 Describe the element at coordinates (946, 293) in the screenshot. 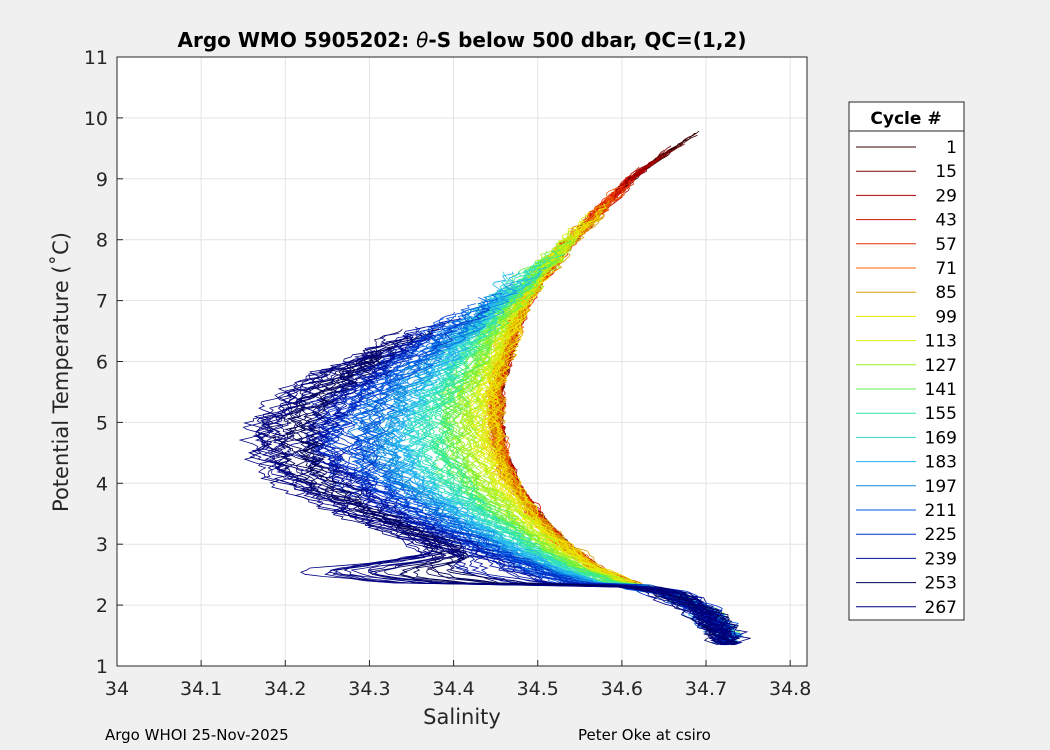

I see `legend-entry: 85` at that location.